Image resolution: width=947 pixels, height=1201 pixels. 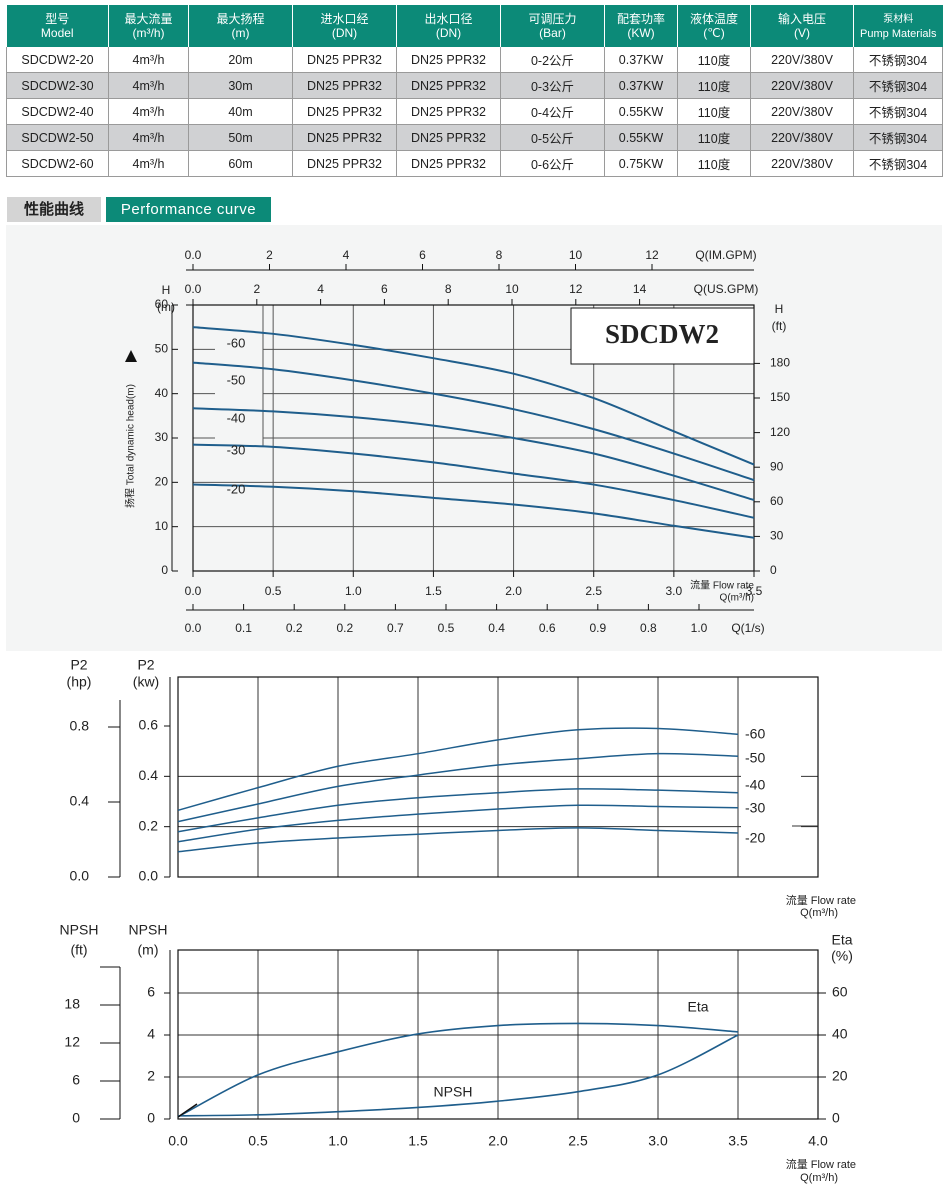 I want to click on table-cell: 不锈钢304, so click(x=898, y=163).